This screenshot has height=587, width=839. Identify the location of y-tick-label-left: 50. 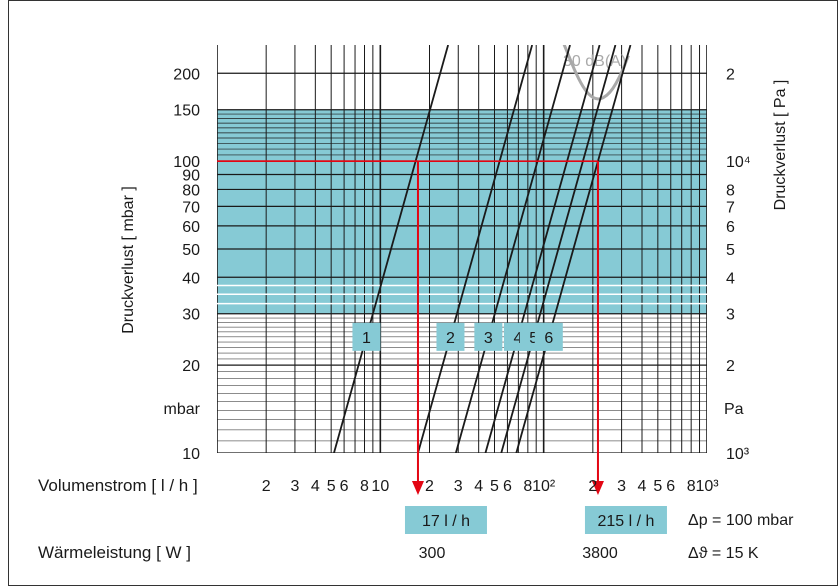
(191, 250).